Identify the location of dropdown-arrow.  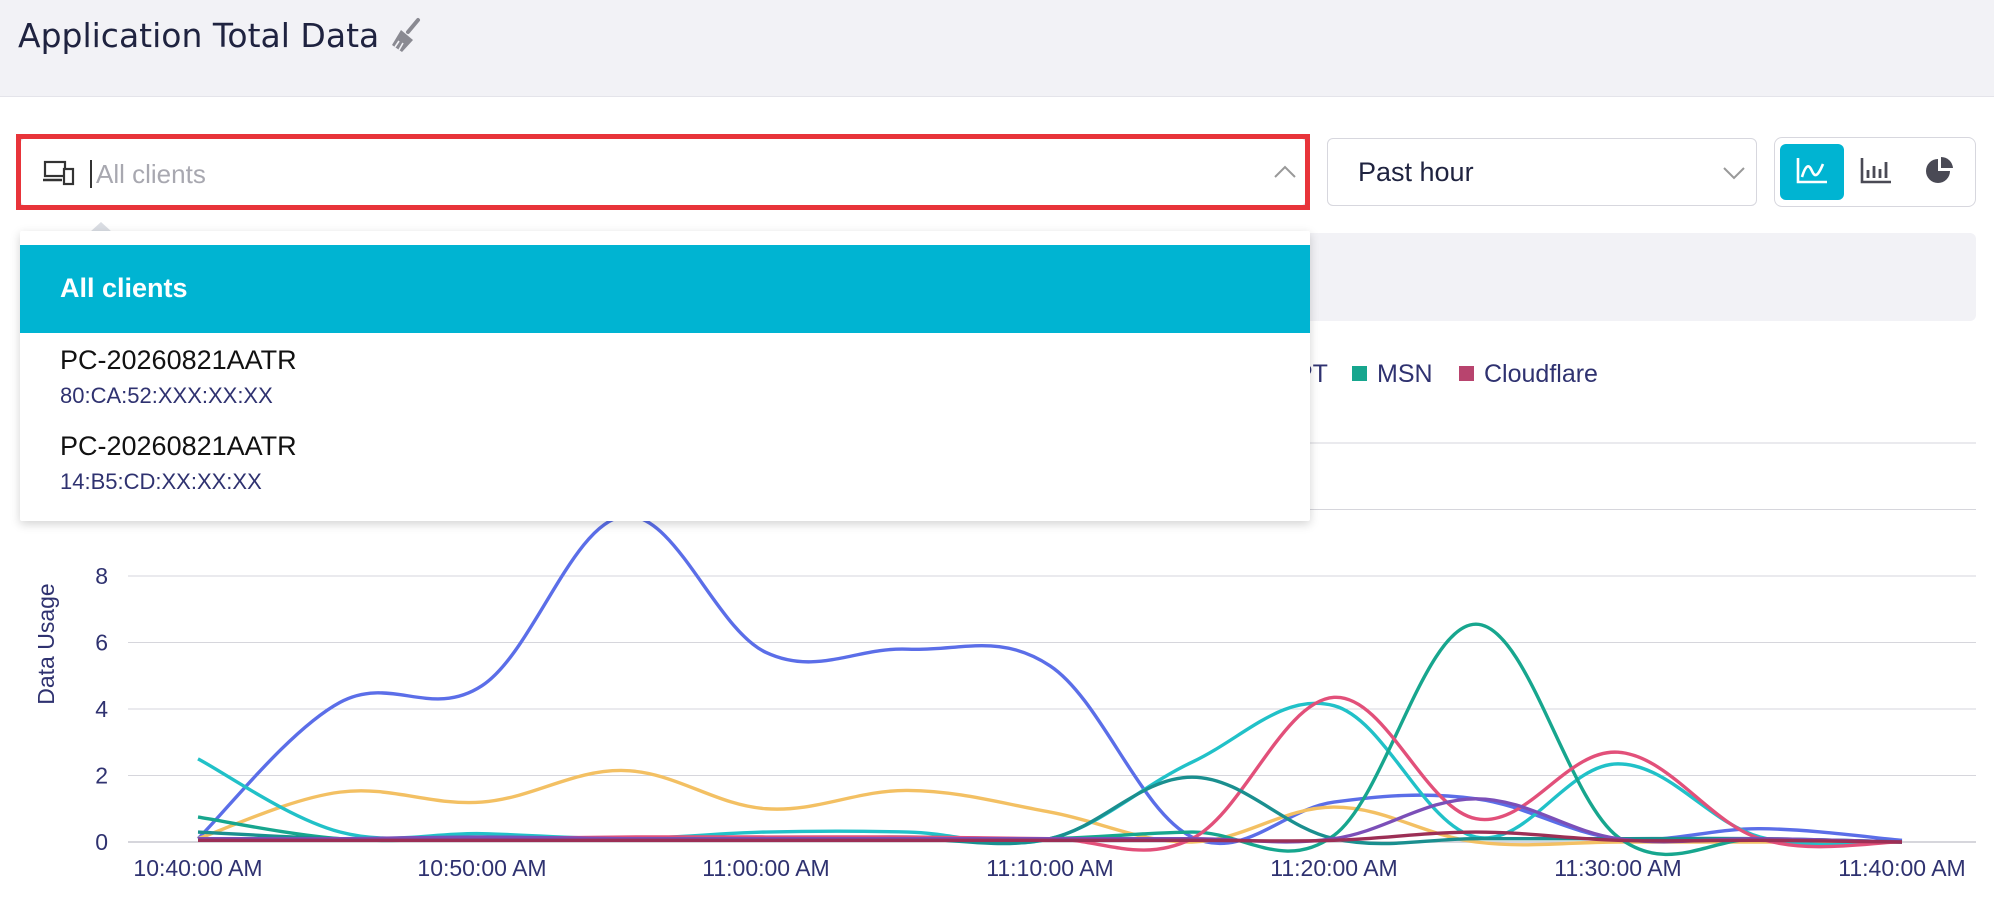
(101, 227).